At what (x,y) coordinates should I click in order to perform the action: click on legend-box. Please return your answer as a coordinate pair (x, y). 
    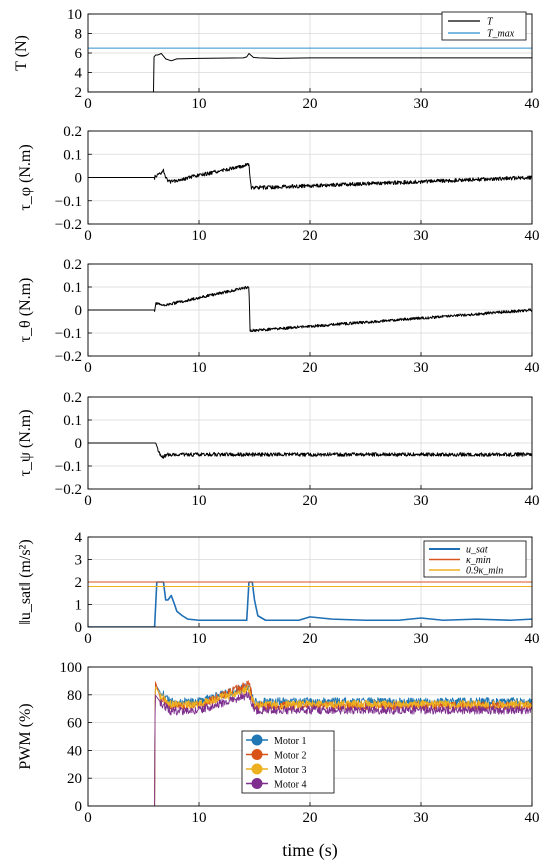
    Looking at the image, I should click on (484, 26).